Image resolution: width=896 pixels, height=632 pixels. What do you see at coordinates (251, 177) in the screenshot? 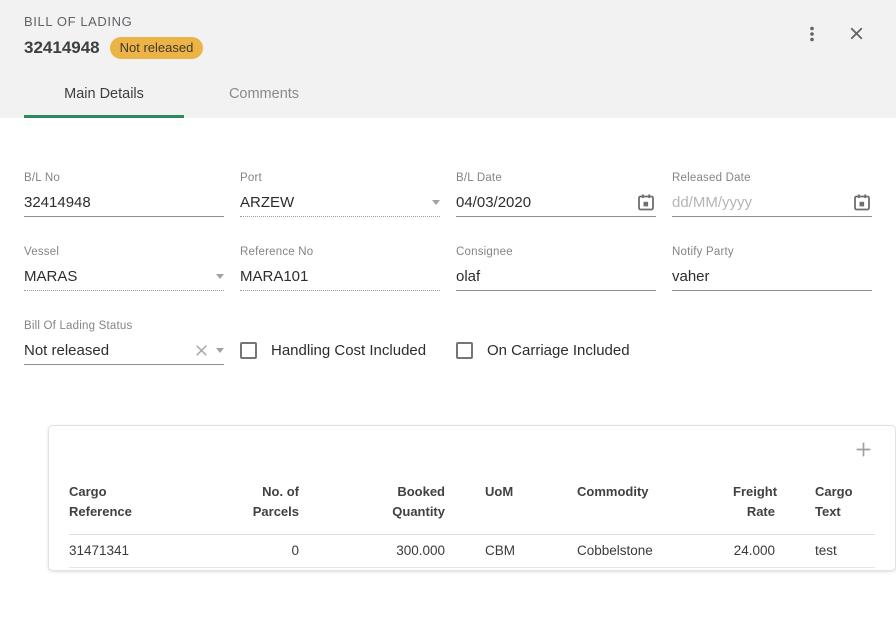
I see `field-label: Port` at bounding box center [251, 177].